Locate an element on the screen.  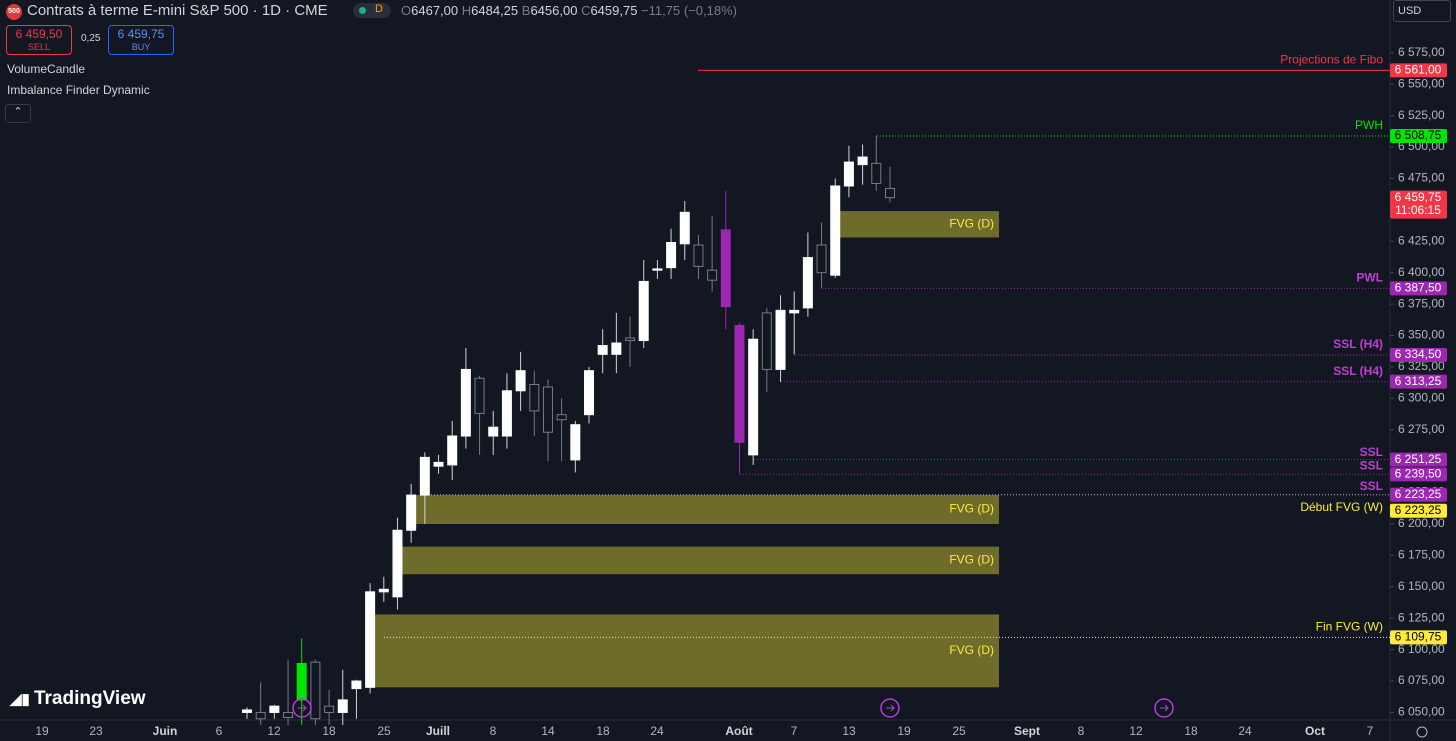
ohlc-value: 6467,00 is located at coordinates (435, 10).